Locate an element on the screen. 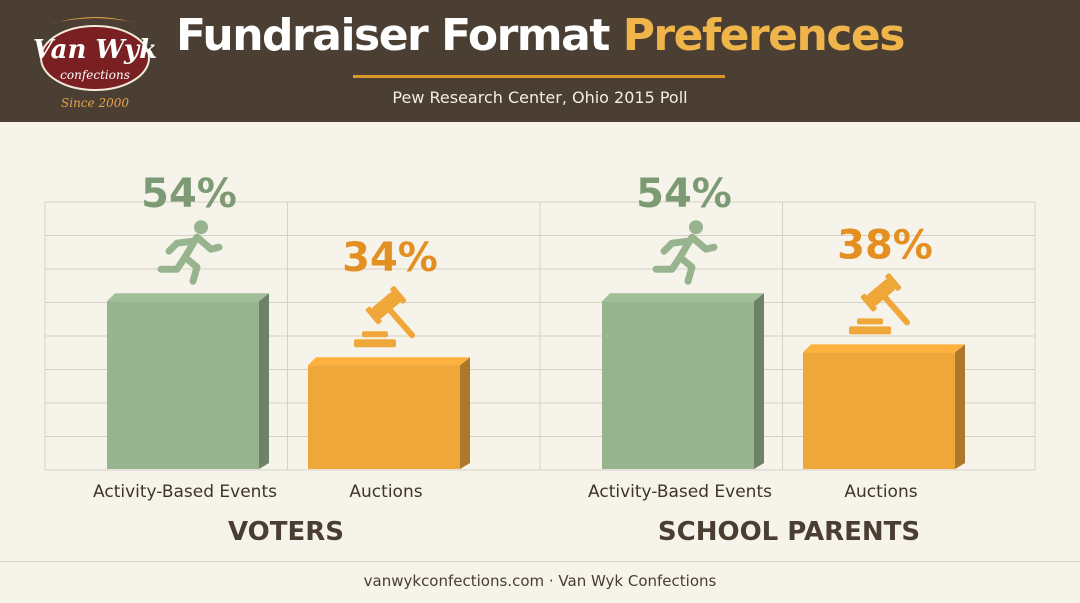  title-underline is located at coordinates (539, 76).